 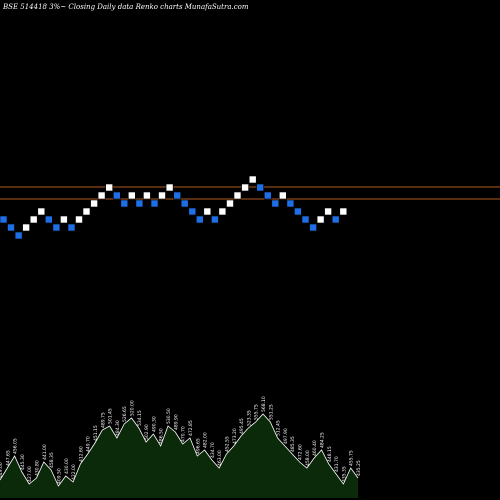 I want to click on volume-label: 526.65, so click(x=125, y=414).